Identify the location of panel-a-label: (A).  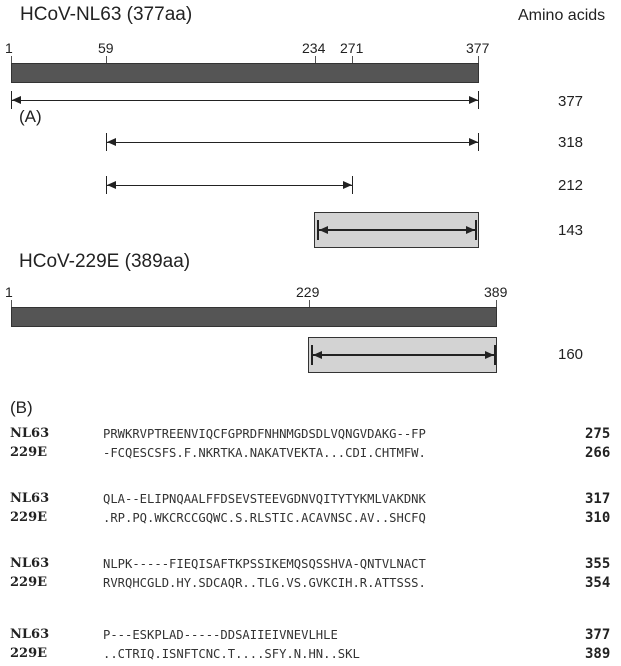
(30, 116).